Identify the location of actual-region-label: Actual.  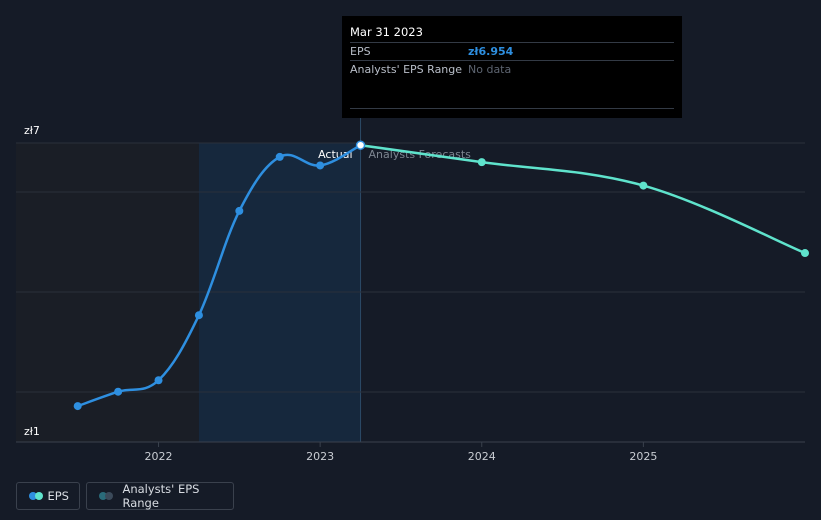
(335, 154).